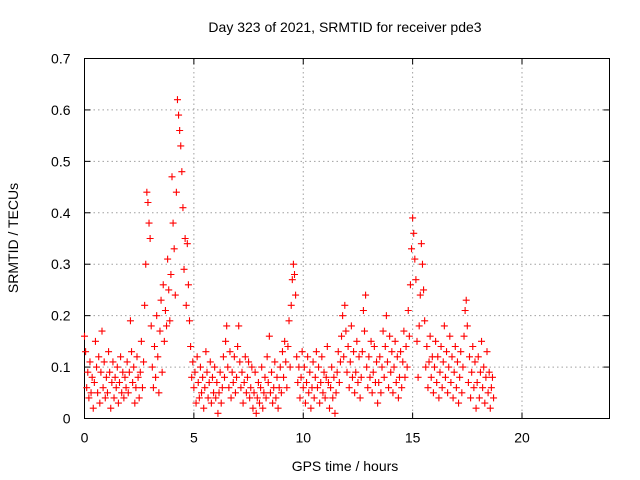  I want to click on x-tick-label: 15, so click(413, 438).